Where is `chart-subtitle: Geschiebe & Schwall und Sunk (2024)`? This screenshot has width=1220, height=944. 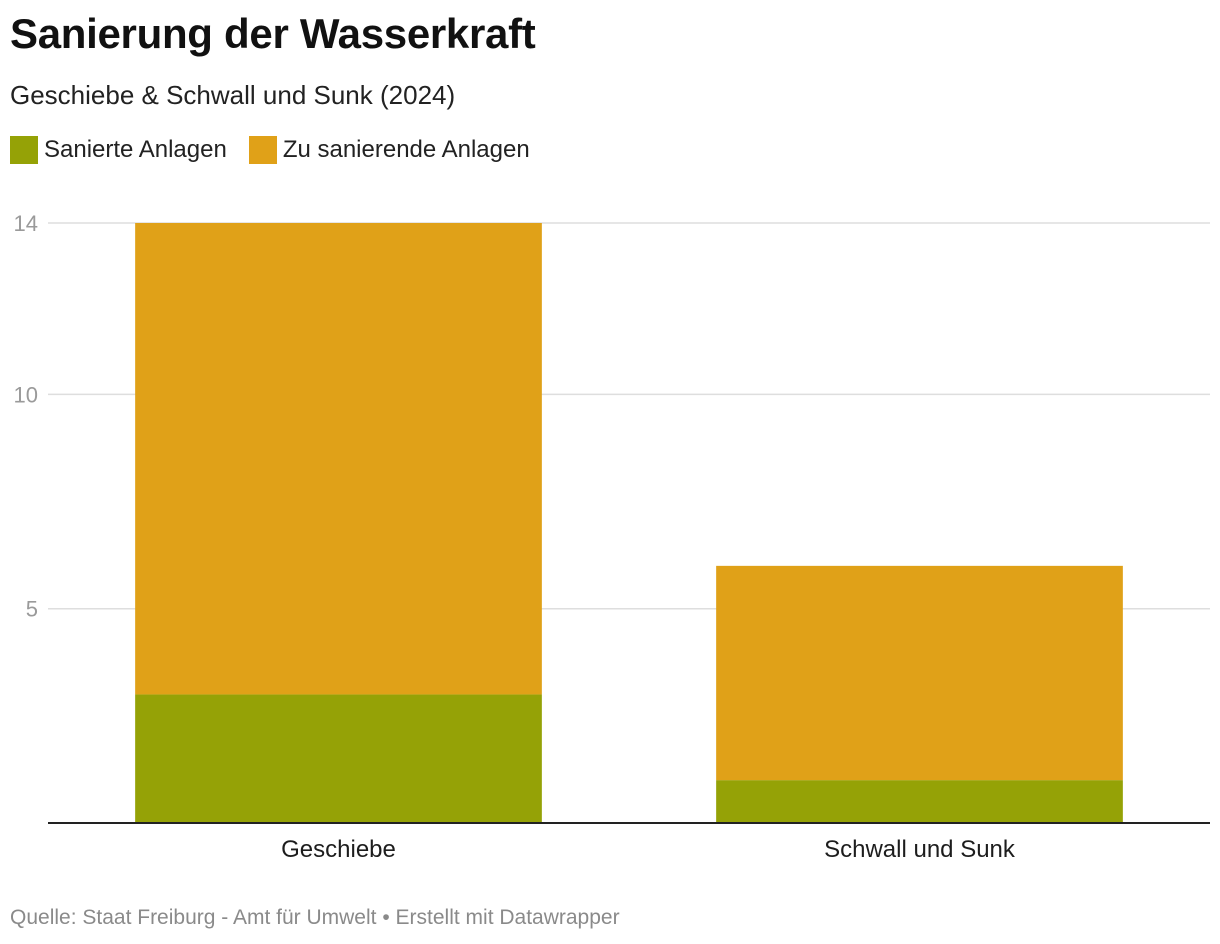 chart-subtitle: Geschiebe & Schwall und Sunk (2024) is located at coordinates (233, 95).